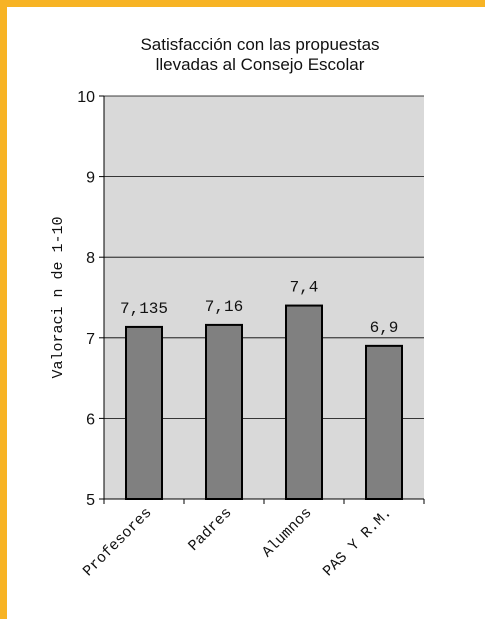 The height and width of the screenshot is (619, 485). What do you see at coordinates (287, 533) in the screenshot?
I see `x-tick-label: Alumnos` at bounding box center [287, 533].